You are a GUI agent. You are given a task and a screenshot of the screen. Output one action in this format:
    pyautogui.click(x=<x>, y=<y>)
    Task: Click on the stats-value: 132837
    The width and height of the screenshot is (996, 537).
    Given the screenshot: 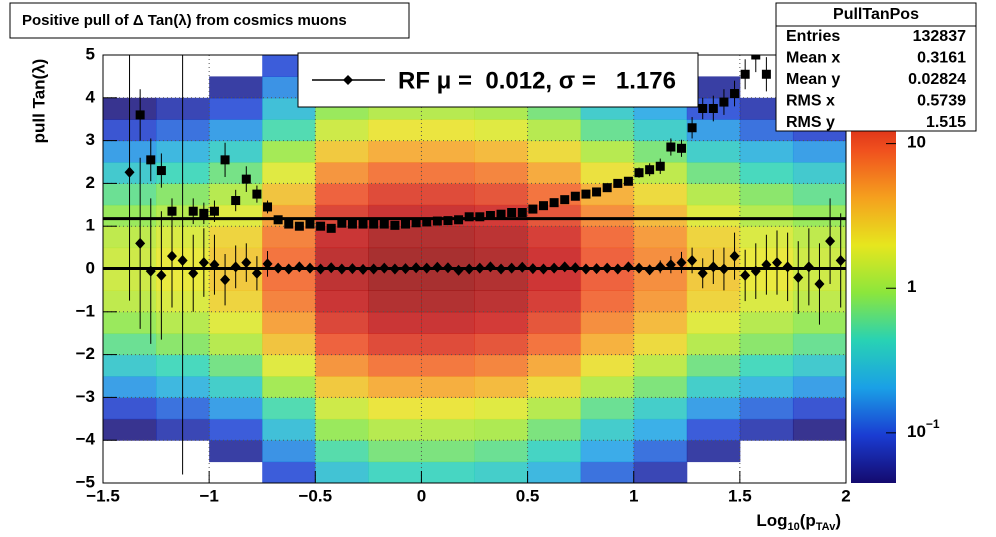 What is the action you would take?
    pyautogui.click(x=939, y=36)
    